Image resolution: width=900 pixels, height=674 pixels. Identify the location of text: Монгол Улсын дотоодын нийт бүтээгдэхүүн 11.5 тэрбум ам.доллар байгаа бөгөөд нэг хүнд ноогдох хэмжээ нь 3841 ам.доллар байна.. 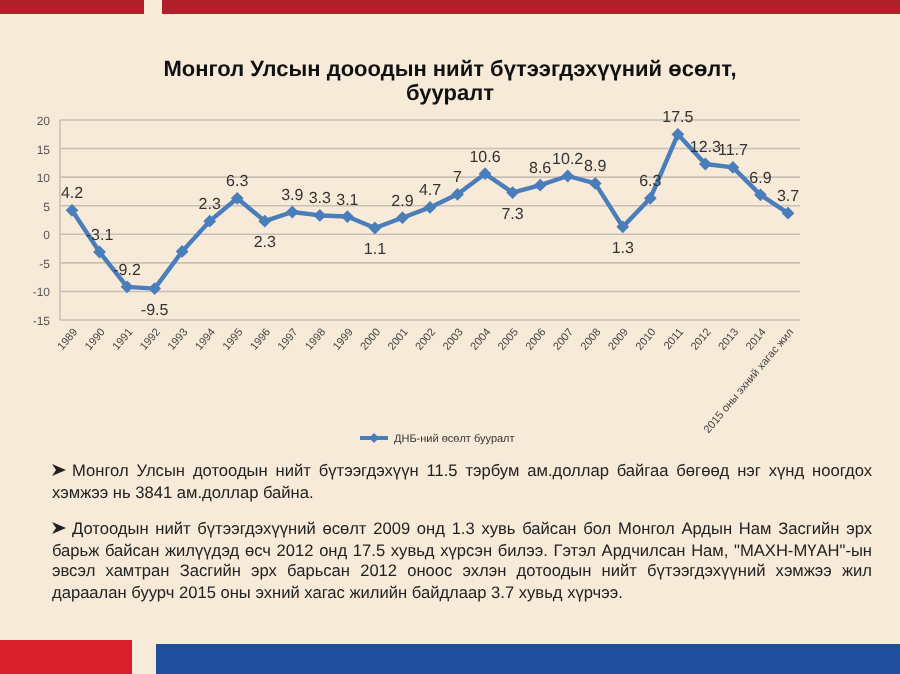
(462, 480).